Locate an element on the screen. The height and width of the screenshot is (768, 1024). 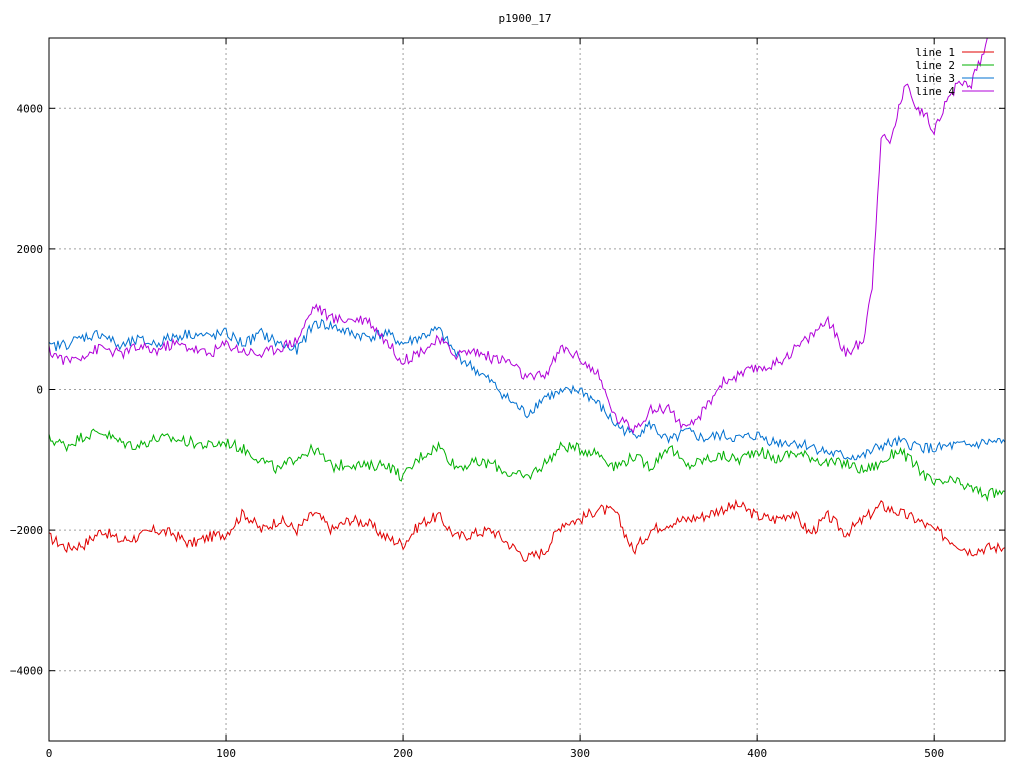
y-tick-label: 0 is located at coordinates (39, 390).